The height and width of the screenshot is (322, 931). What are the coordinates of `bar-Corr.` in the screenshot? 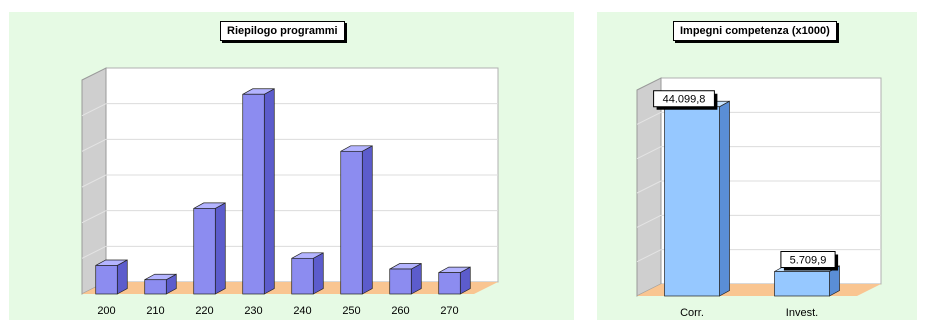 It's located at (692, 201).